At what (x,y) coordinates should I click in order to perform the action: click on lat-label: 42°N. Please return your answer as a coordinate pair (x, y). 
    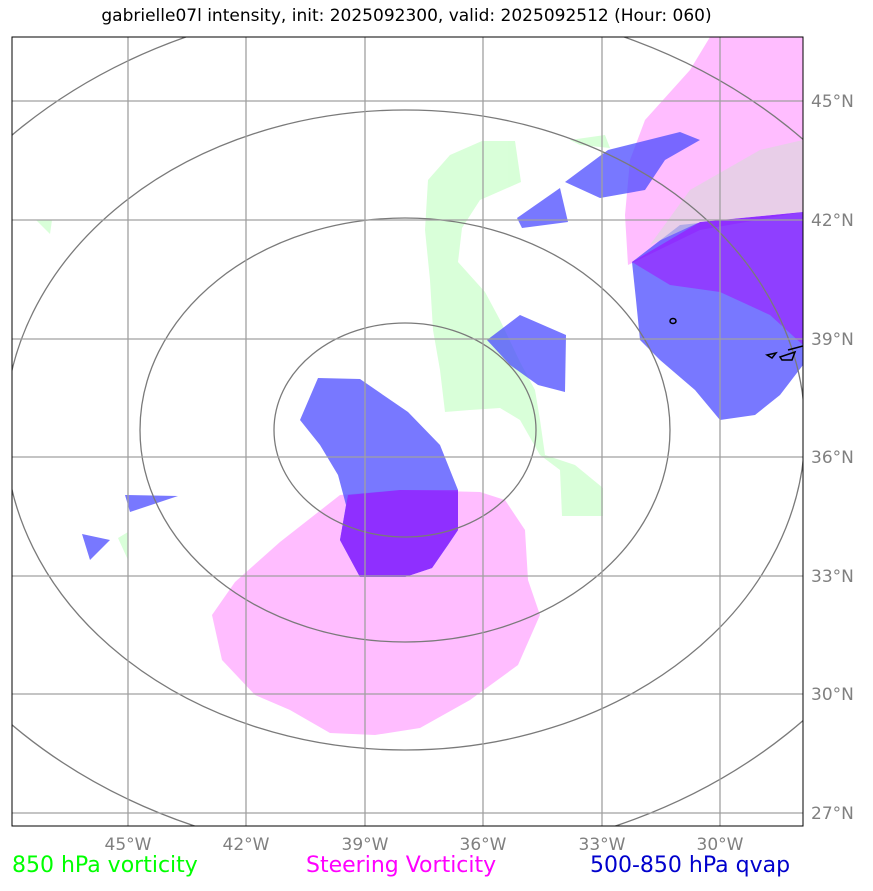
    Looking at the image, I should click on (832, 221).